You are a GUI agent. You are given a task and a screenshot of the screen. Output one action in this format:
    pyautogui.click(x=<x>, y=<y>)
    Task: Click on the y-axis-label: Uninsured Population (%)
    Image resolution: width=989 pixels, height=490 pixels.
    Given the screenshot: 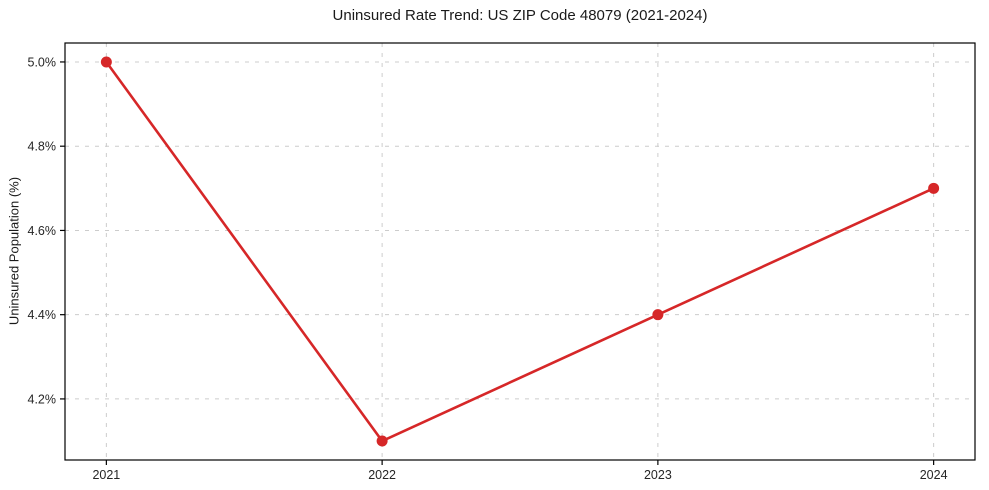 What is the action you would take?
    pyautogui.click(x=14, y=251)
    